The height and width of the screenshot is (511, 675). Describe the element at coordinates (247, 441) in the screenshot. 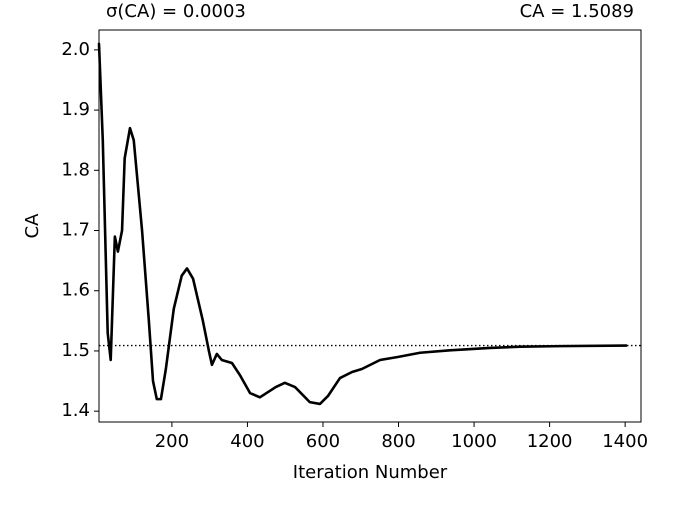

I see `x-tick-label: 400` at that location.